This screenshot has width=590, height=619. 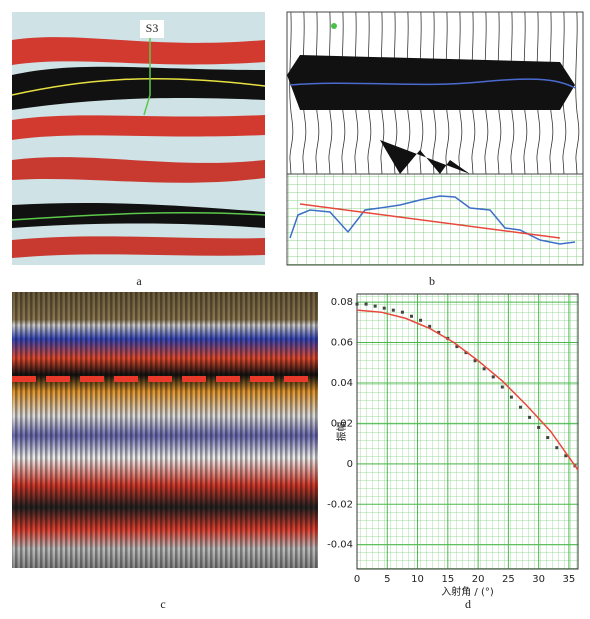 I want to click on y-tick-label: 0.04, so click(x=342, y=383).